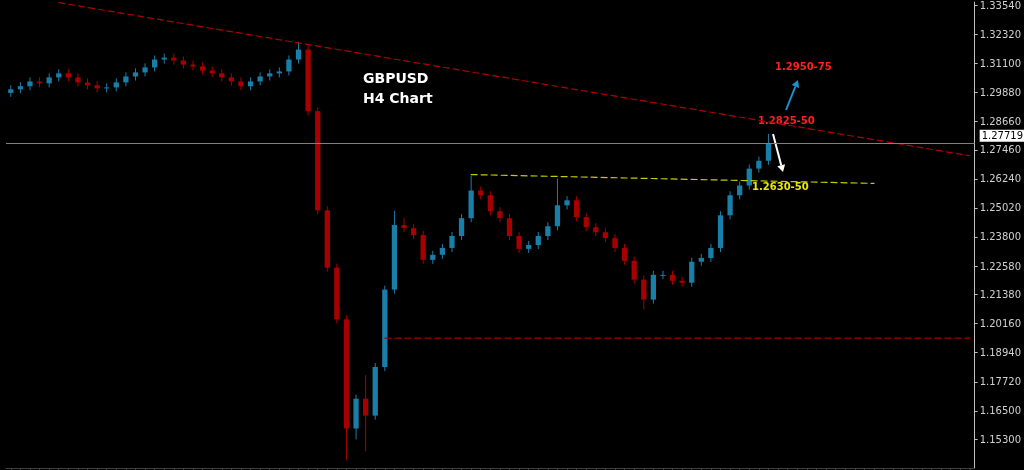 Image resolution: width=1024 pixels, height=470 pixels. What do you see at coordinates (1000, 92) in the screenshot?
I see `y-tick-label: 1.29880` at bounding box center [1000, 92].